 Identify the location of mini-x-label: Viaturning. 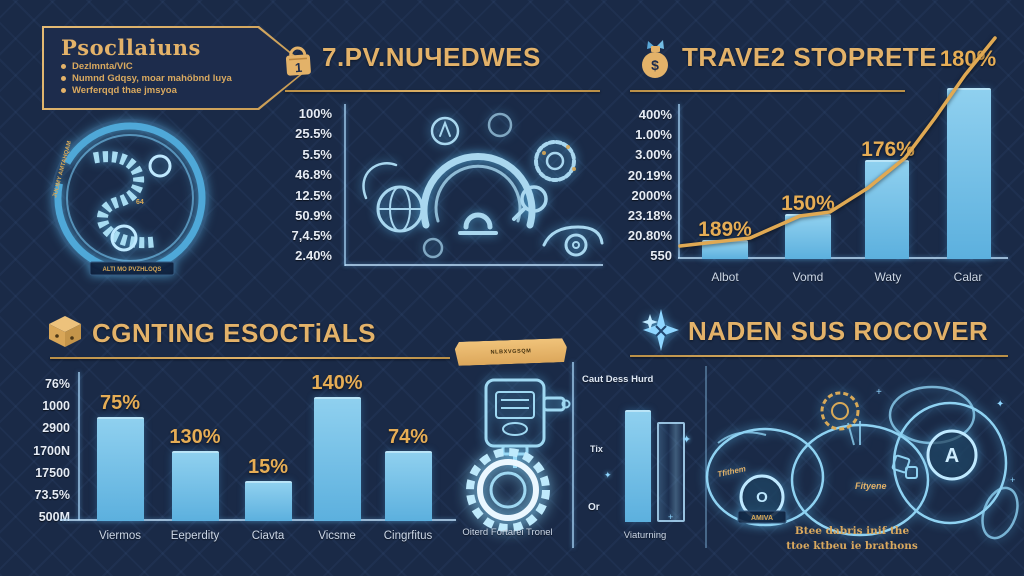
(645, 535).